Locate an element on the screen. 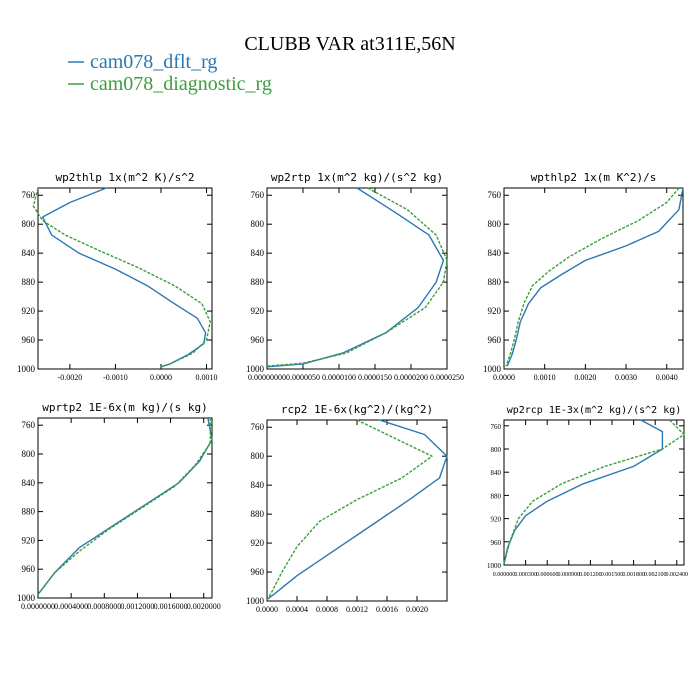 The height and width of the screenshot is (700, 700). xtick-label-1-2: 0.0000100 is located at coordinates (339, 377).